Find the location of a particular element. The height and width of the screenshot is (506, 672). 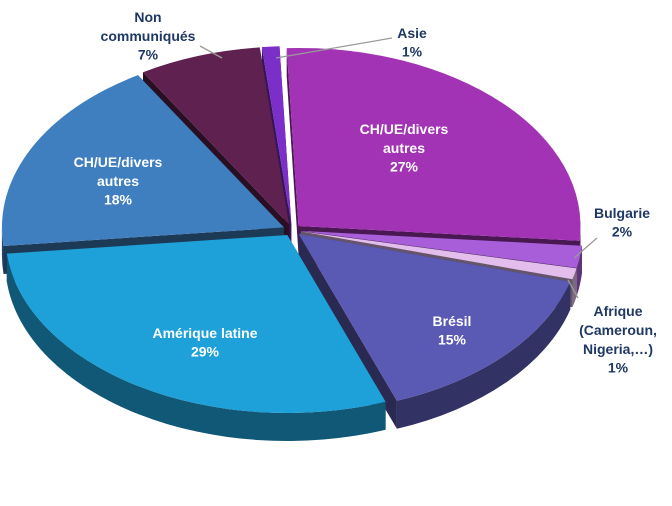

slice-label: Bulgarie is located at coordinates (622, 213).